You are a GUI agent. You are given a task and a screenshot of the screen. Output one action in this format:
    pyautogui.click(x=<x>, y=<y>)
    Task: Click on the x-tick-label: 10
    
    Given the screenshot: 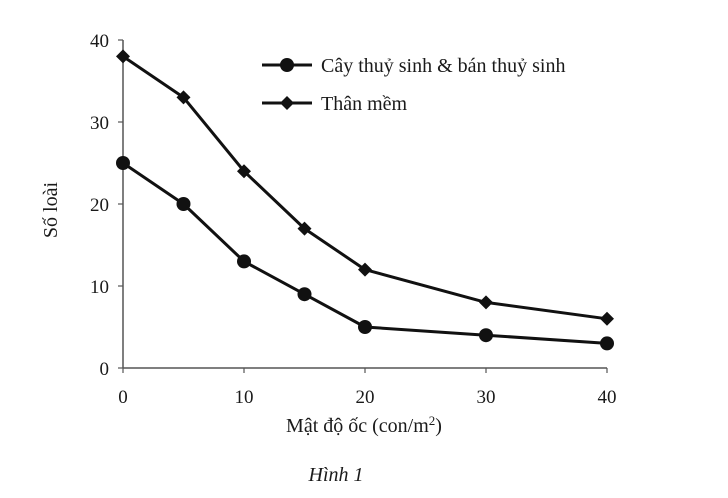 What is the action you would take?
    pyautogui.click(x=244, y=397)
    